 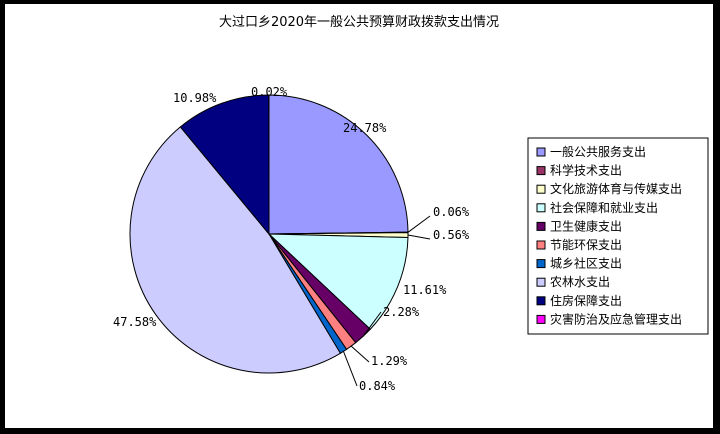 What do you see at coordinates (586, 300) in the screenshot?
I see `legend-entry: 住房保障支出` at bounding box center [586, 300].